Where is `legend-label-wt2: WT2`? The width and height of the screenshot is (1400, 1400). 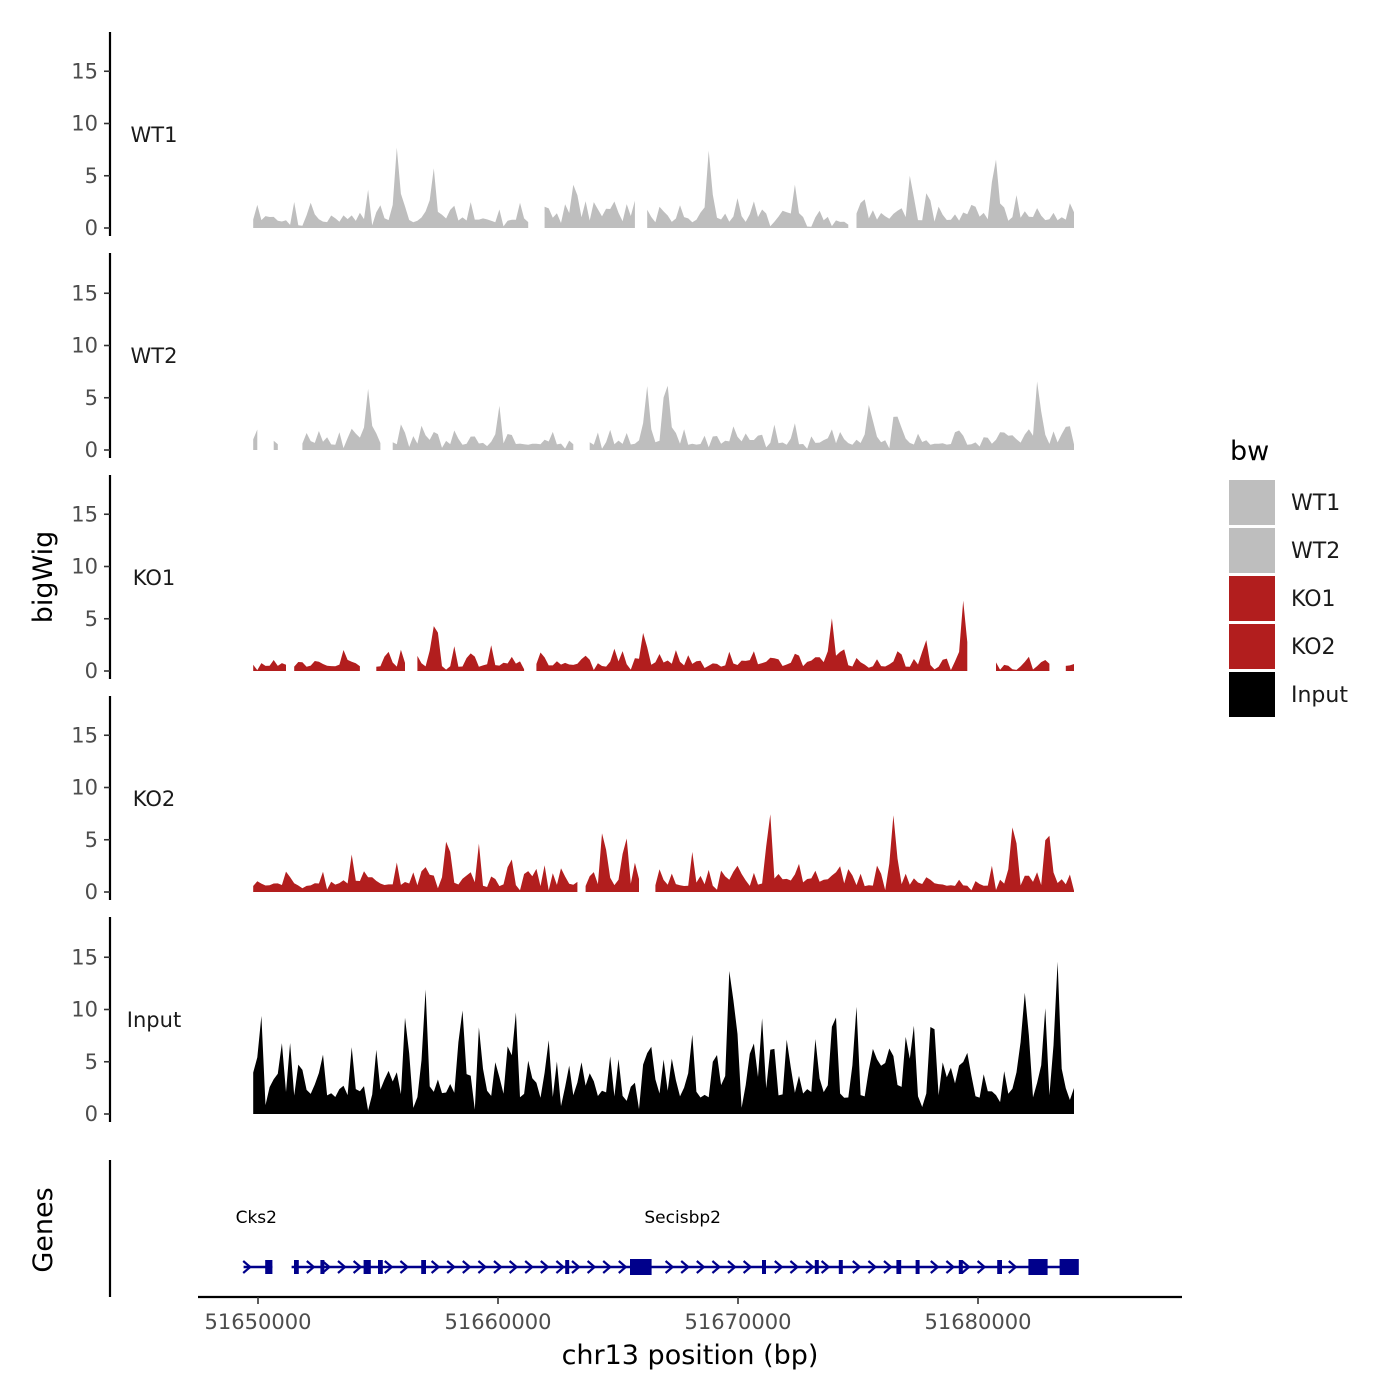 legend-label-wt2: WT2 is located at coordinates (1315, 551).